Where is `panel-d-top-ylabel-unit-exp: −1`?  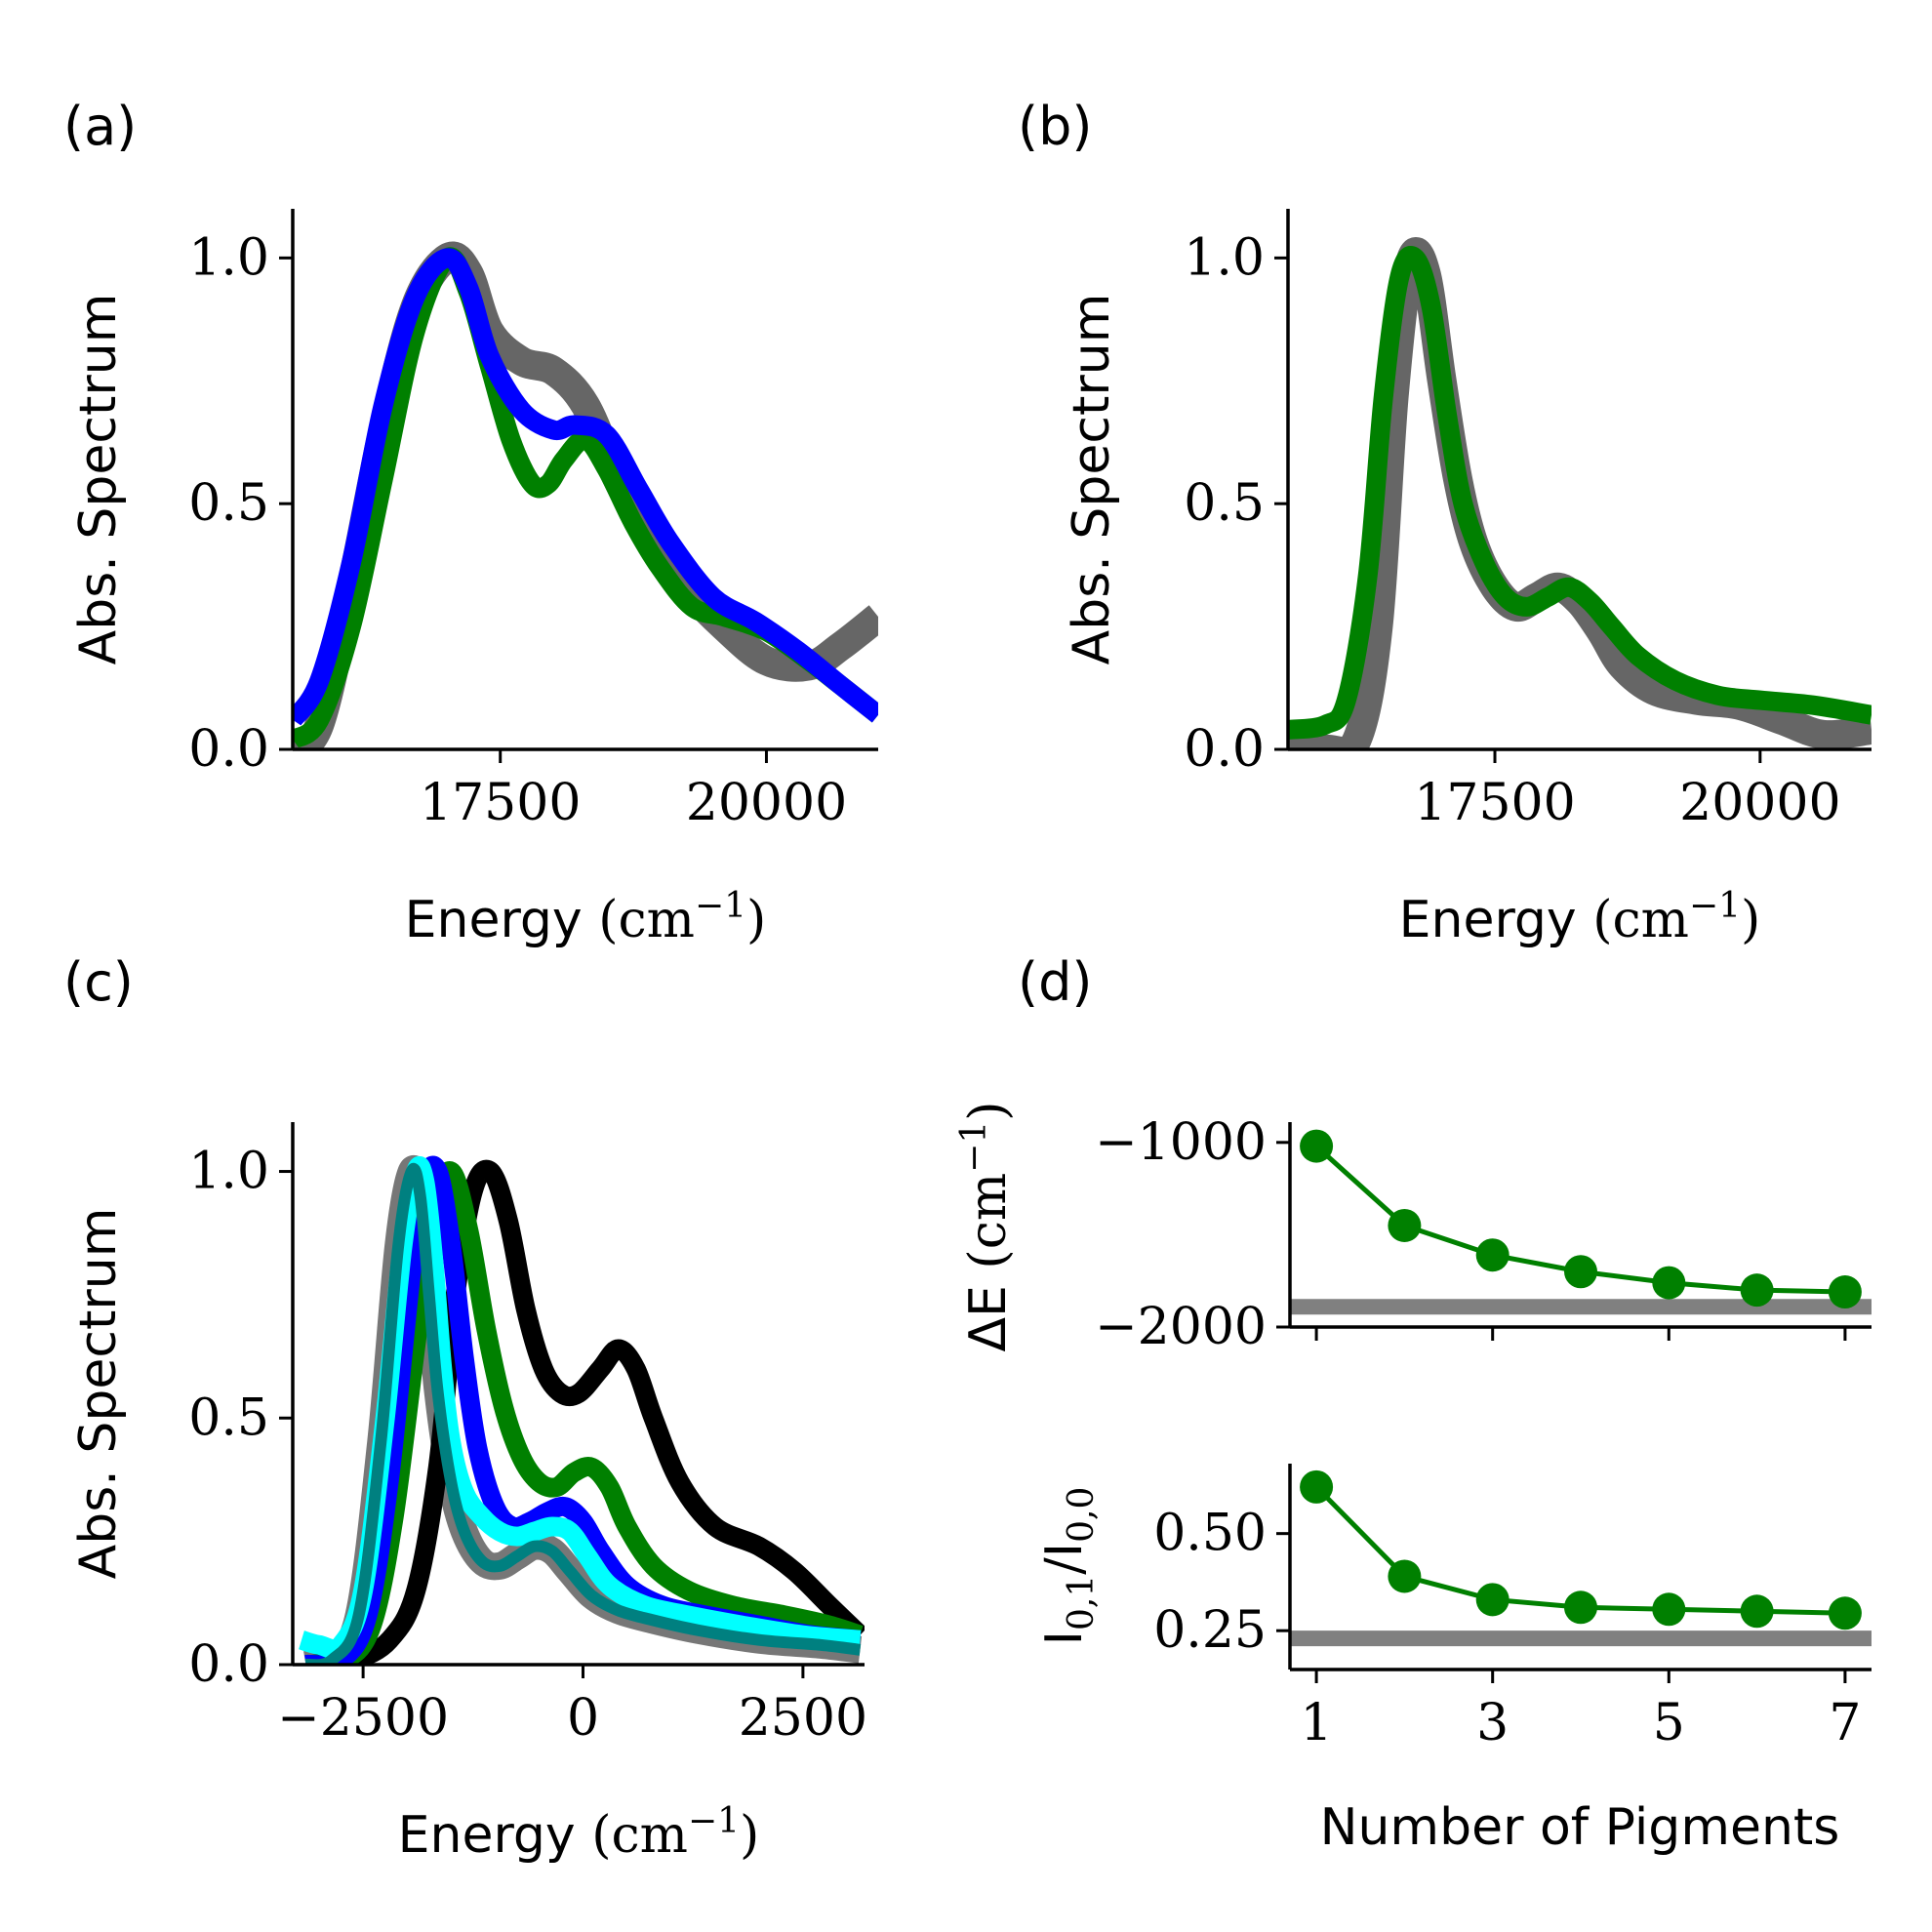 panel-d-top-ylabel-unit-exp: −1 is located at coordinates (974, 1147).